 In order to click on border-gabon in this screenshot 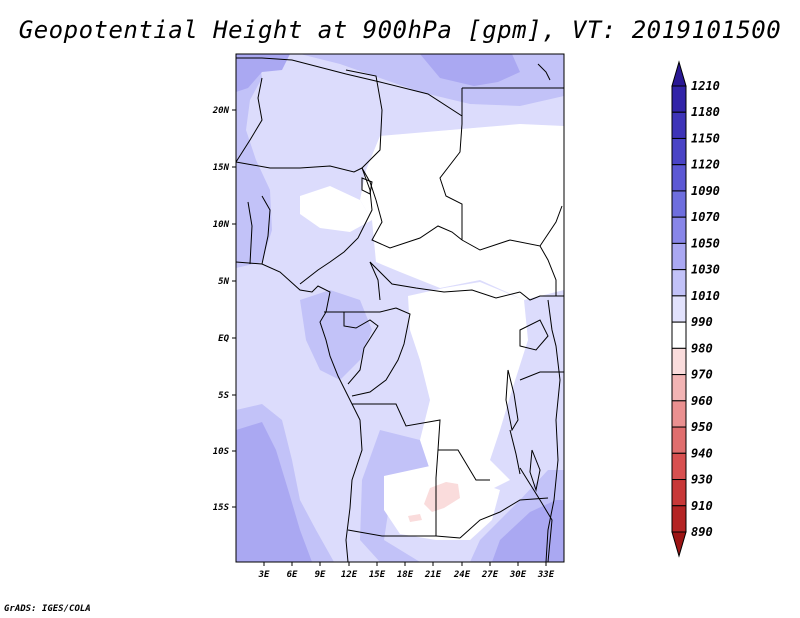, I will do `click(351, 348)`.